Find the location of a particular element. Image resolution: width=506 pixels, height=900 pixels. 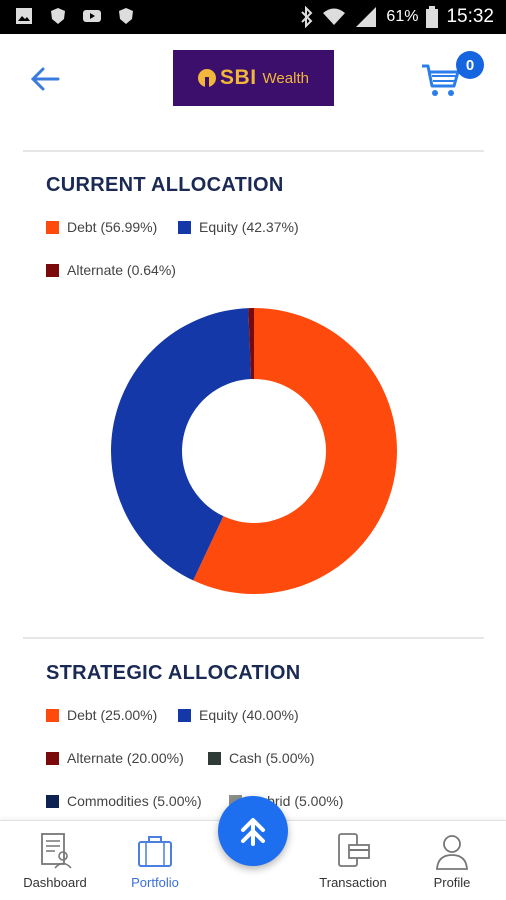

sbi-wealth-logo: SBI Wealth is located at coordinates (253, 78).